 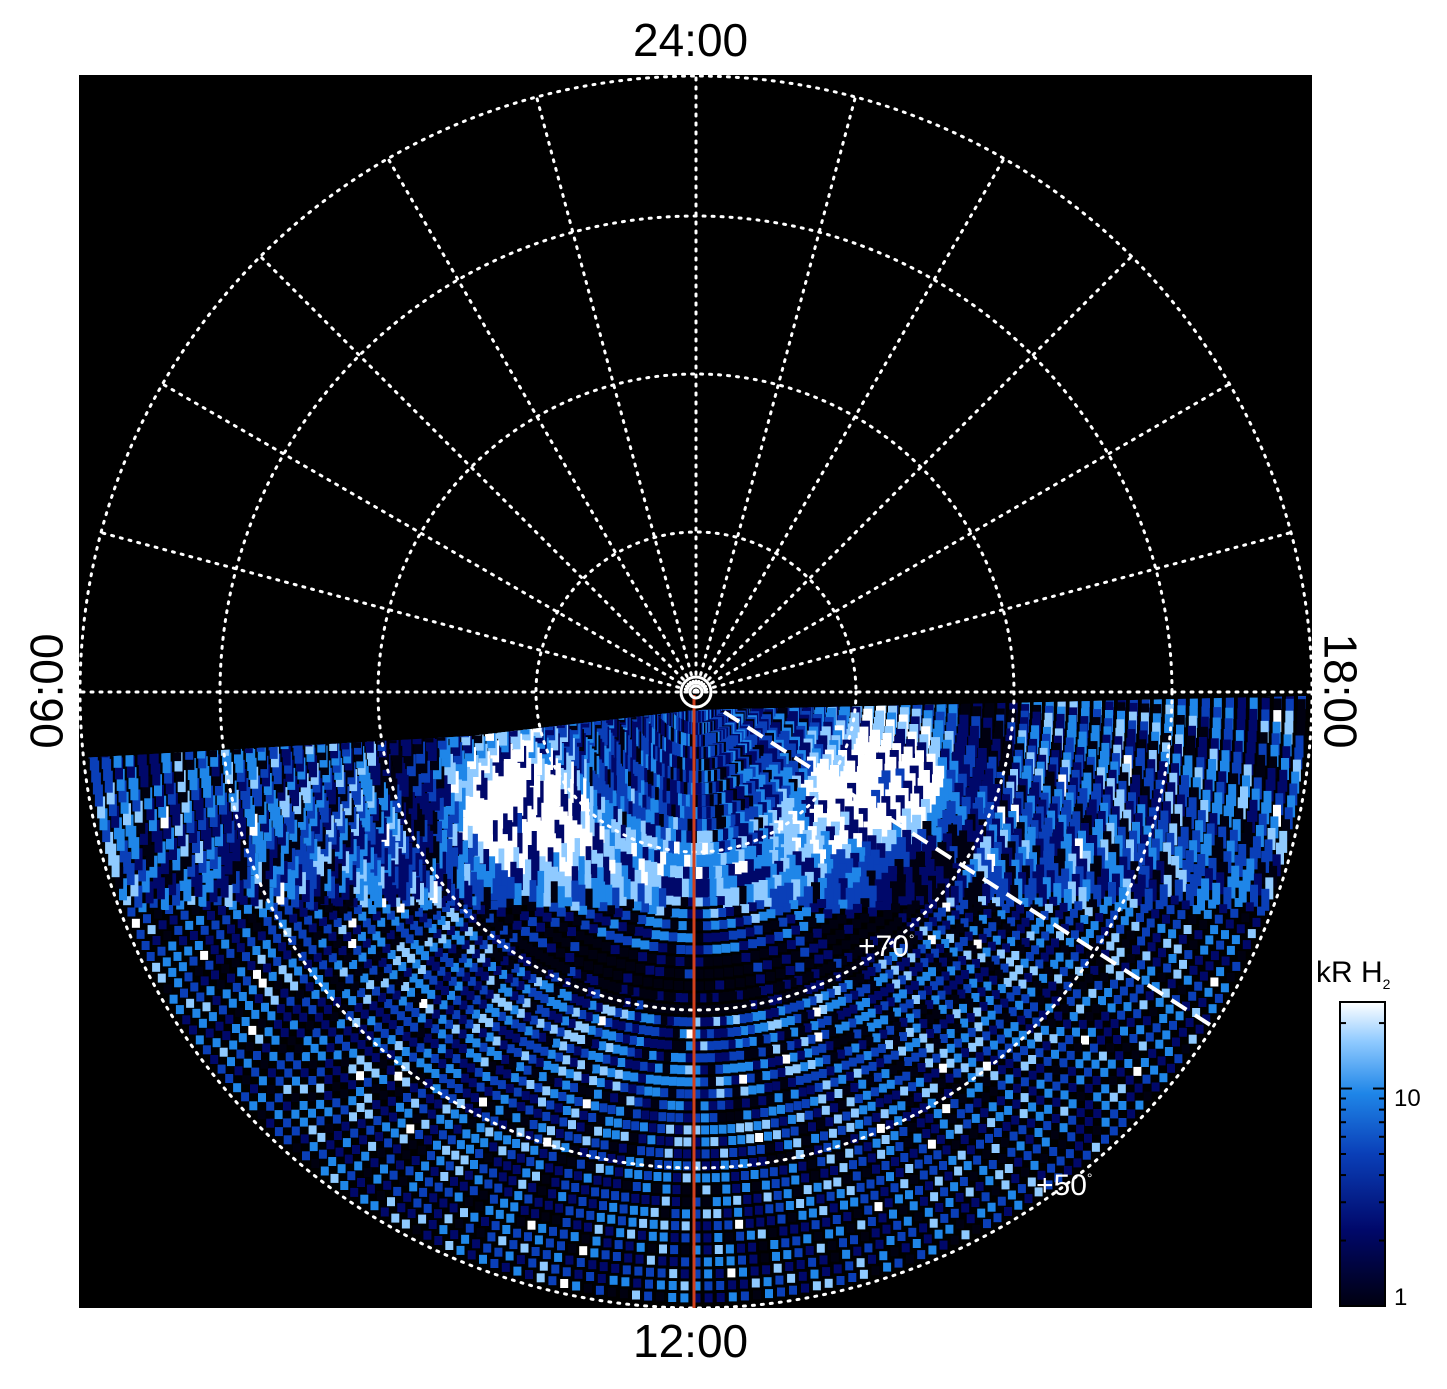 I want to click on colorbar-tick-label-1: 1, so click(x=1400, y=1298).